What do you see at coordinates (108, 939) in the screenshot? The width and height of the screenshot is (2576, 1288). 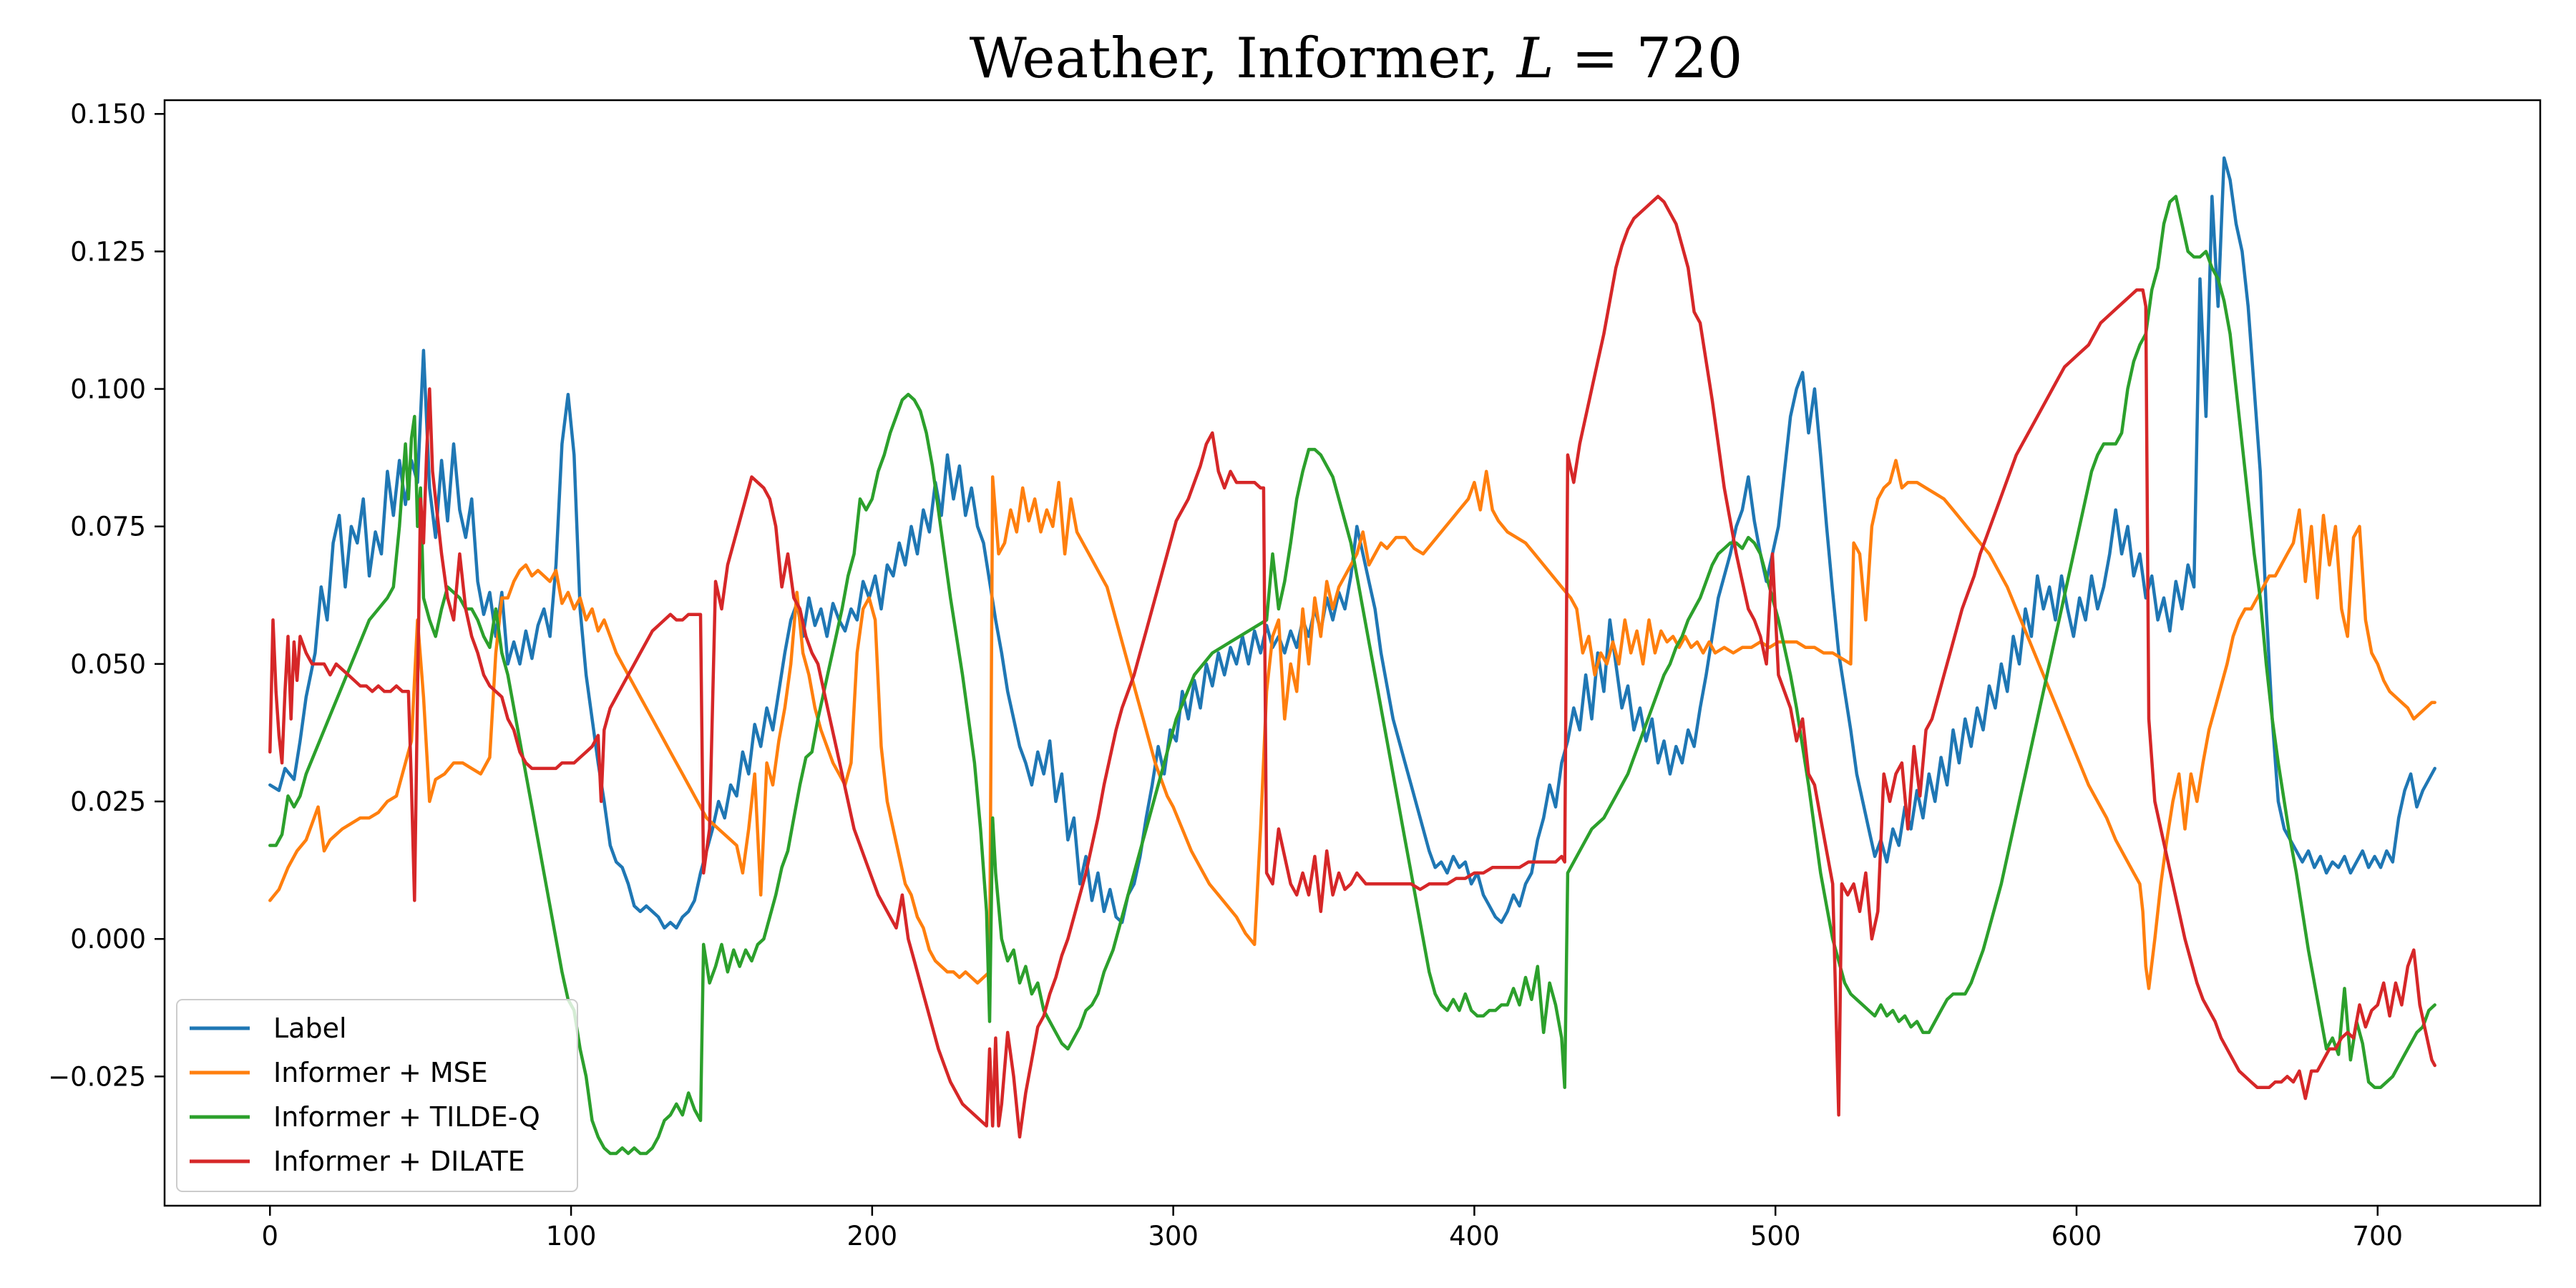 I see `y-tick-label: 0.000` at bounding box center [108, 939].